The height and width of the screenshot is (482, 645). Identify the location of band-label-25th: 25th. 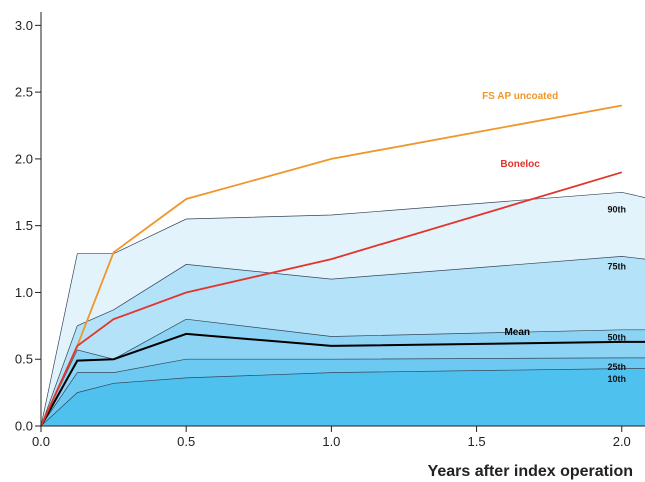
(617, 367).